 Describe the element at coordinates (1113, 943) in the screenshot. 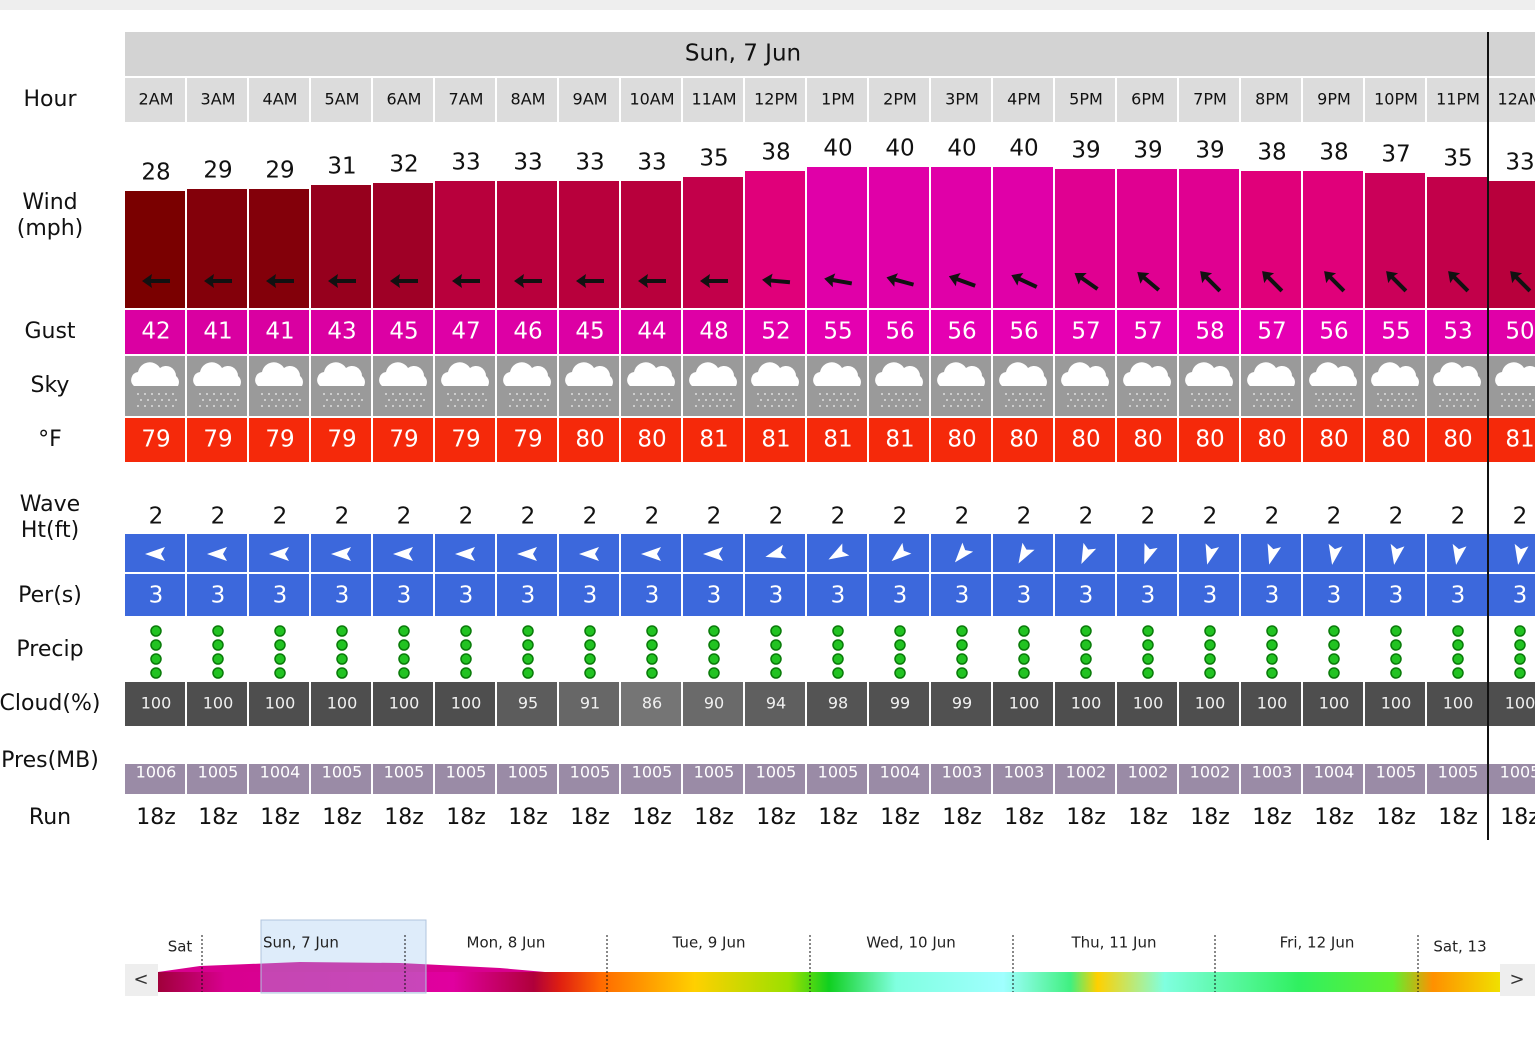

I see `timeline-day: Thu, 11 Jun` at that location.